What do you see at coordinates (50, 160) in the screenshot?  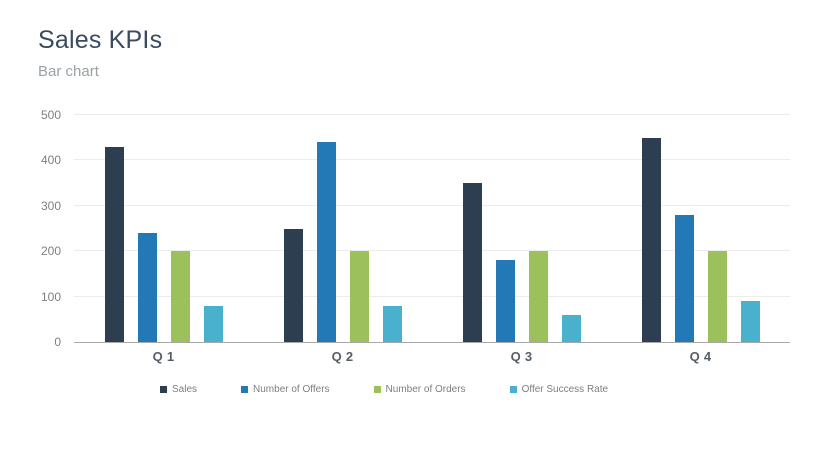 I see `y-tick-label: 400` at bounding box center [50, 160].